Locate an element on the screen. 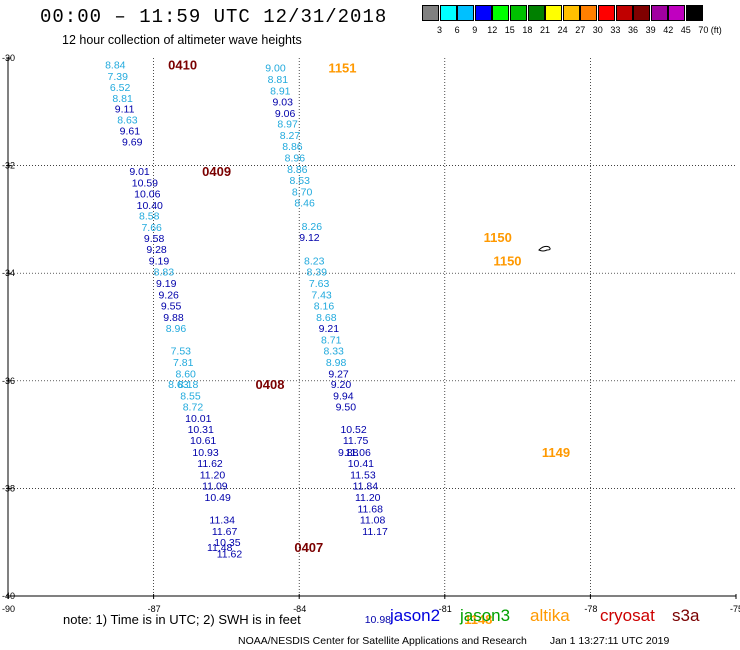 The width and height of the screenshot is (740, 650). swh-value: 8.58 is located at coordinates (149, 217).